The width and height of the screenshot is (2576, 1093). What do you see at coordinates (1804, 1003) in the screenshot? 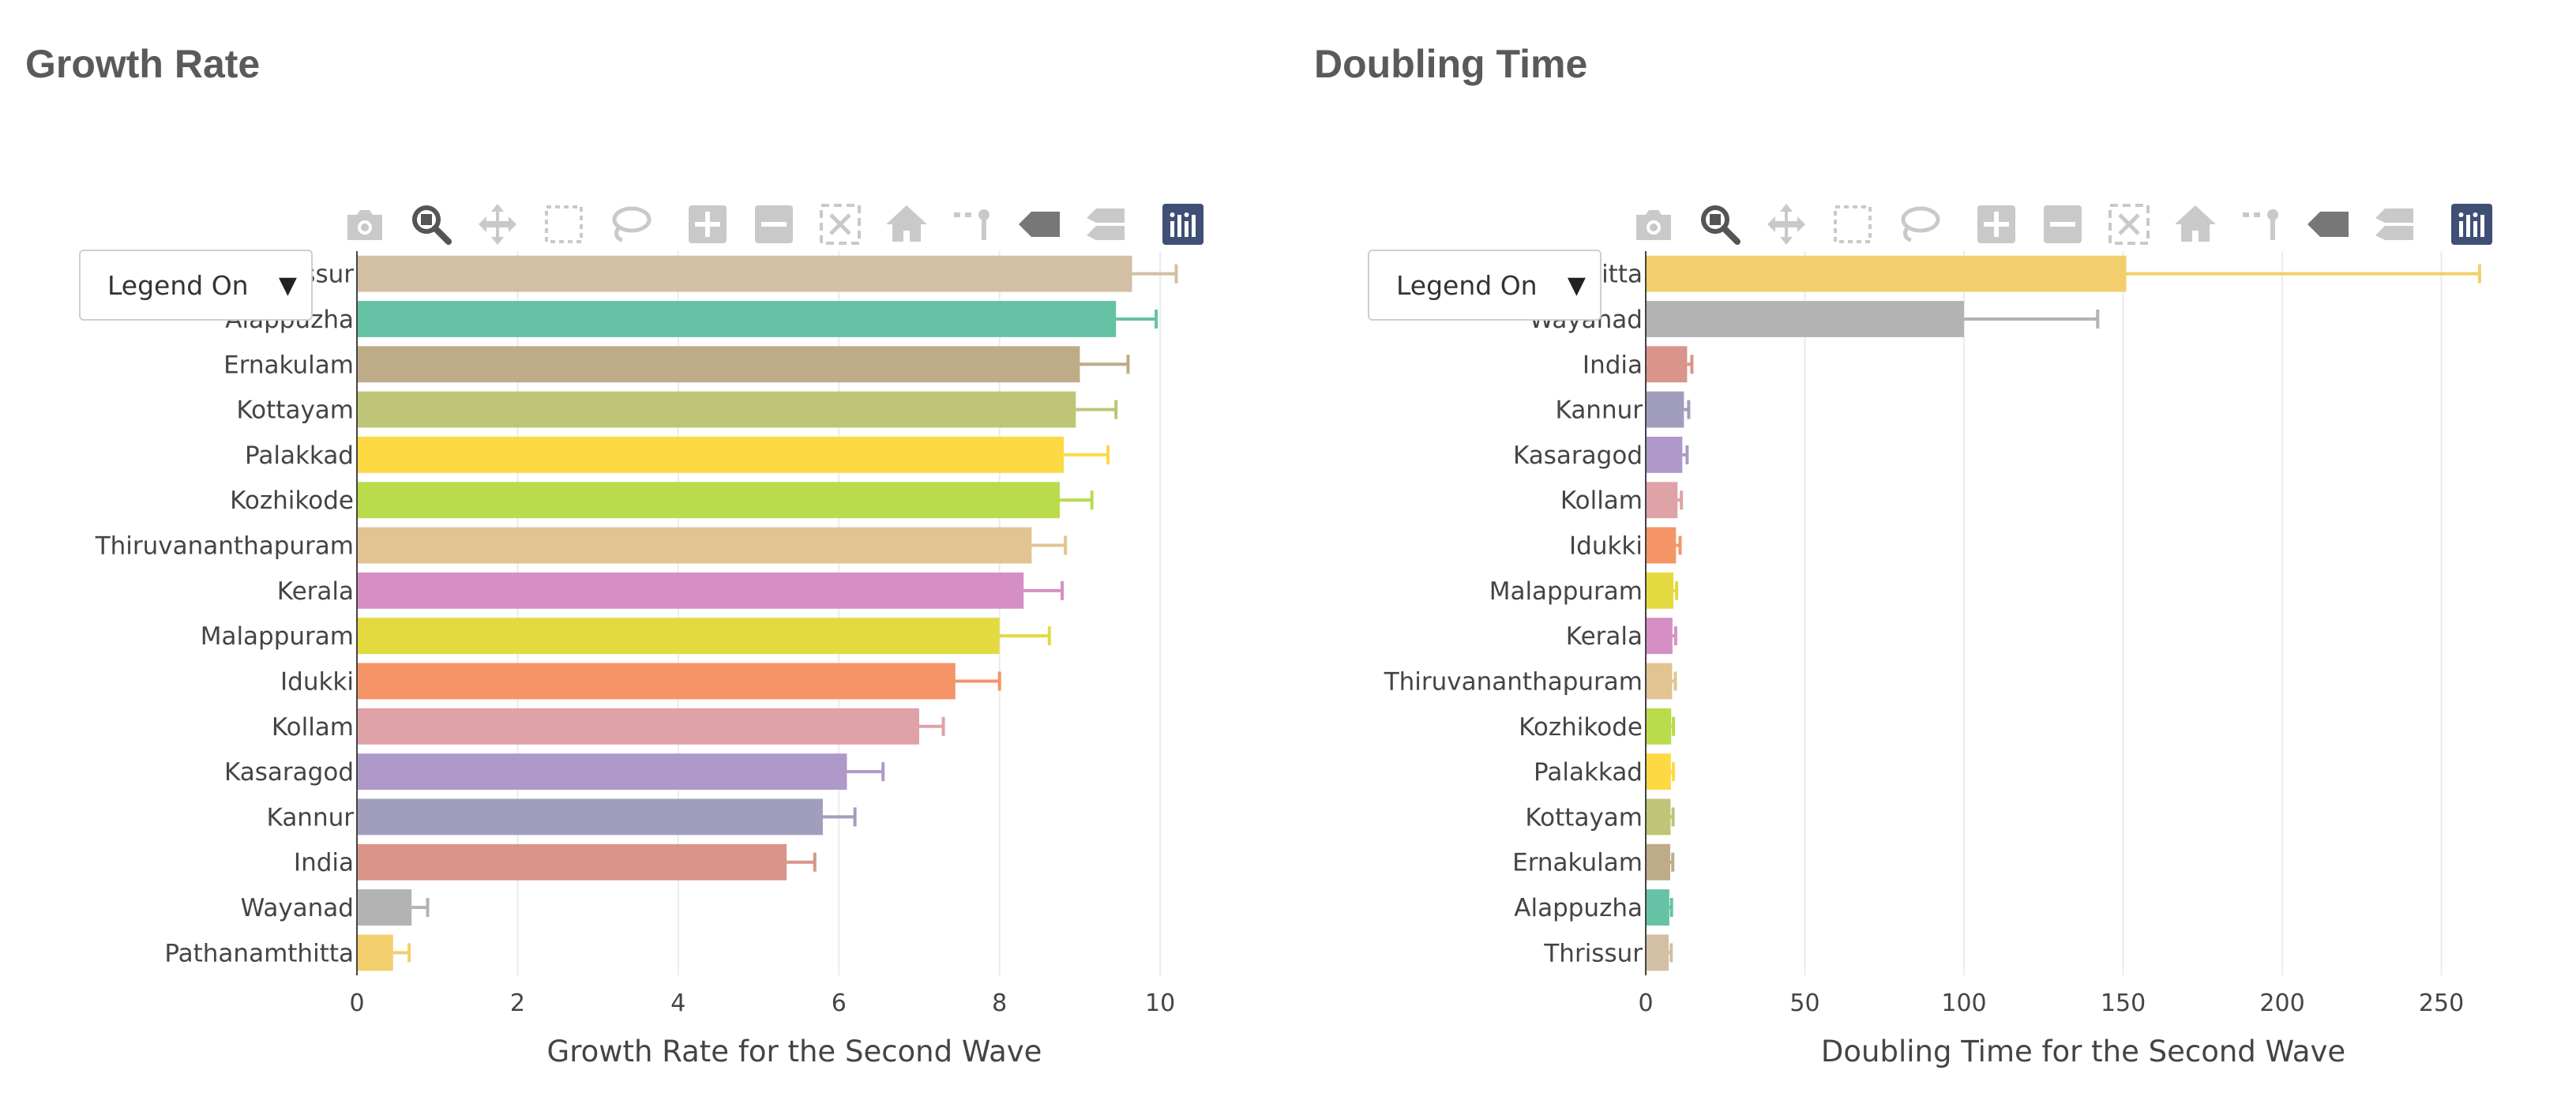
I see `x-tick-label: 50` at bounding box center [1804, 1003].